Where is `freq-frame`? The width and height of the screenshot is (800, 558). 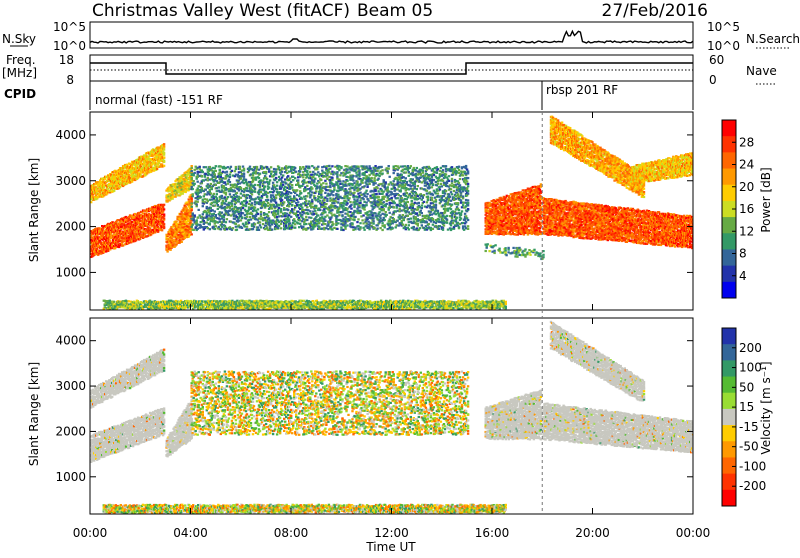 freq-frame is located at coordinates (391, 68).